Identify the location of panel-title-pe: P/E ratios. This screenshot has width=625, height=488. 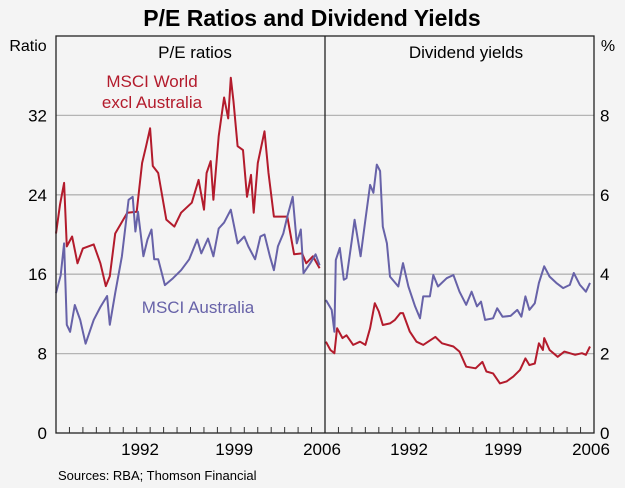
(195, 52).